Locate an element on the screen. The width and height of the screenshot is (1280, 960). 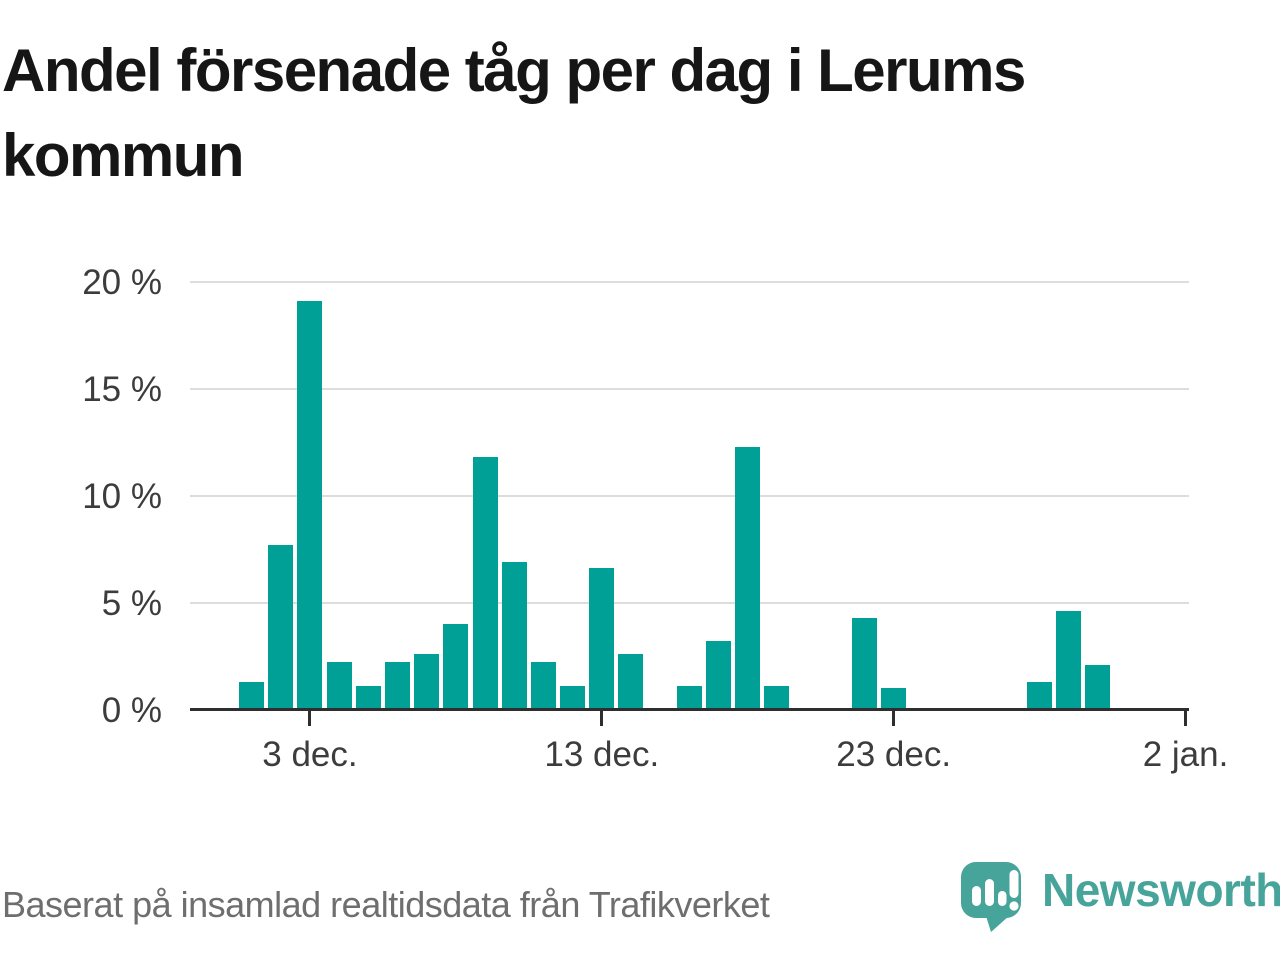
chart-title-line2: kommun is located at coordinates (123, 155).